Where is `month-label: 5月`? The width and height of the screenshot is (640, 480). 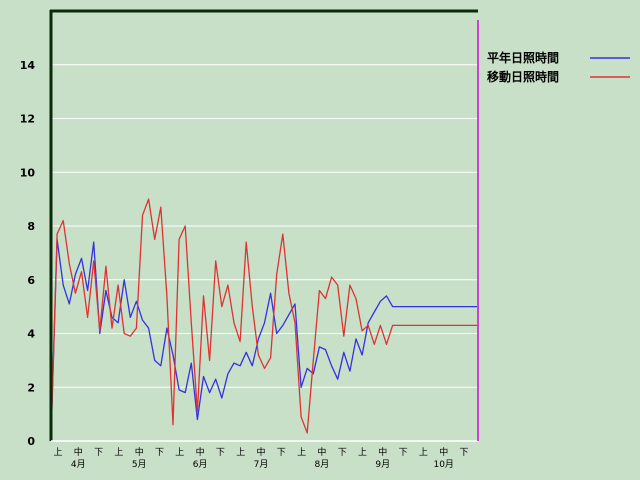 month-label: 5月 is located at coordinates (139, 464).